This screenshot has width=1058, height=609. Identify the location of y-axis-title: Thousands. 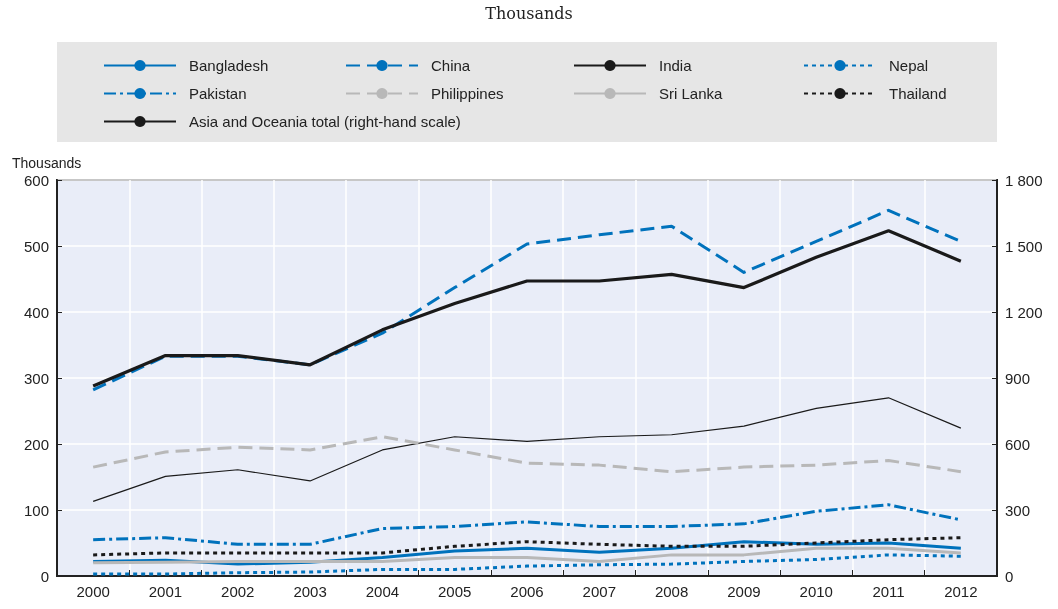
(47, 163).